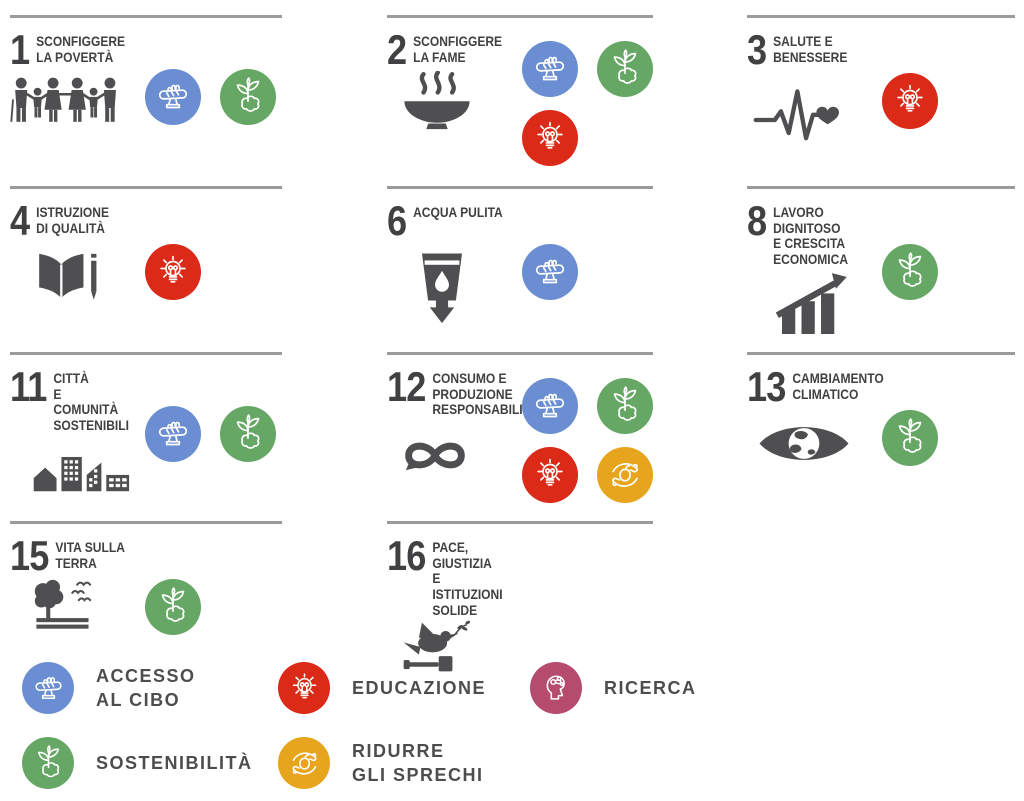 This screenshot has width=1024, height=801. Describe the element at coordinates (109, 688) in the screenshot. I see `legend-item-accesso-al-cibo: ACCESSO AL CIBO` at that location.